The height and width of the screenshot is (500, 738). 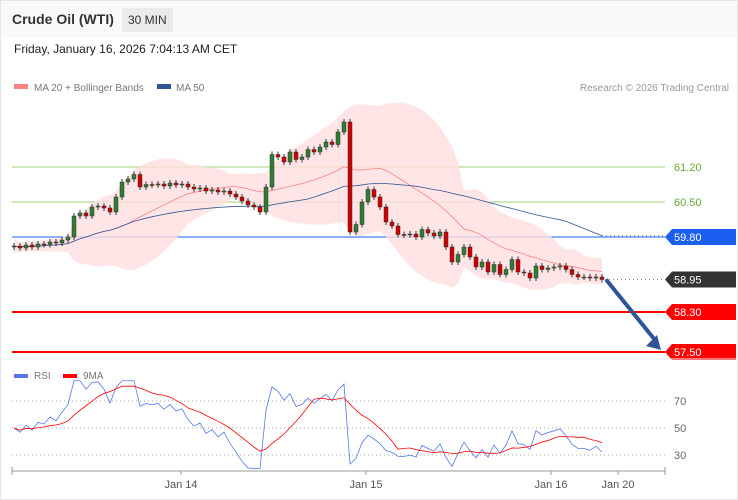 I want to click on forecast-arrow, so click(x=630, y=310).